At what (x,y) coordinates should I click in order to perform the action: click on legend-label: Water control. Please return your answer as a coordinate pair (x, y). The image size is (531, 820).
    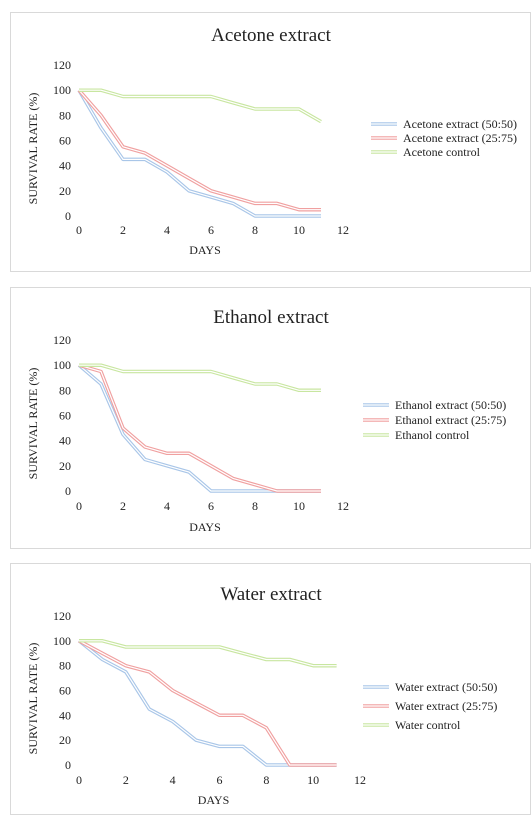
    Looking at the image, I should click on (428, 725).